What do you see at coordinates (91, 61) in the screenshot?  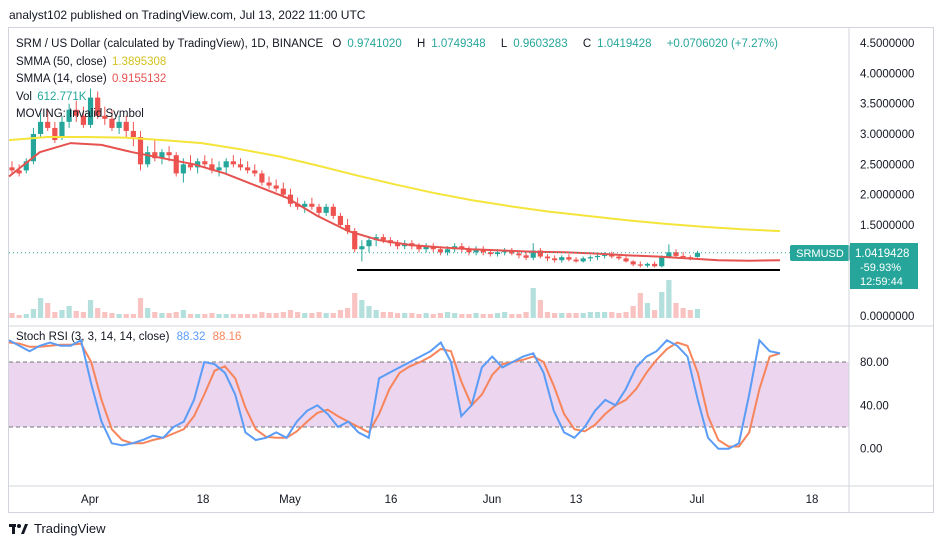 I see `legend-smma50: SMMA (50, close) 1.3895308` at bounding box center [91, 61].